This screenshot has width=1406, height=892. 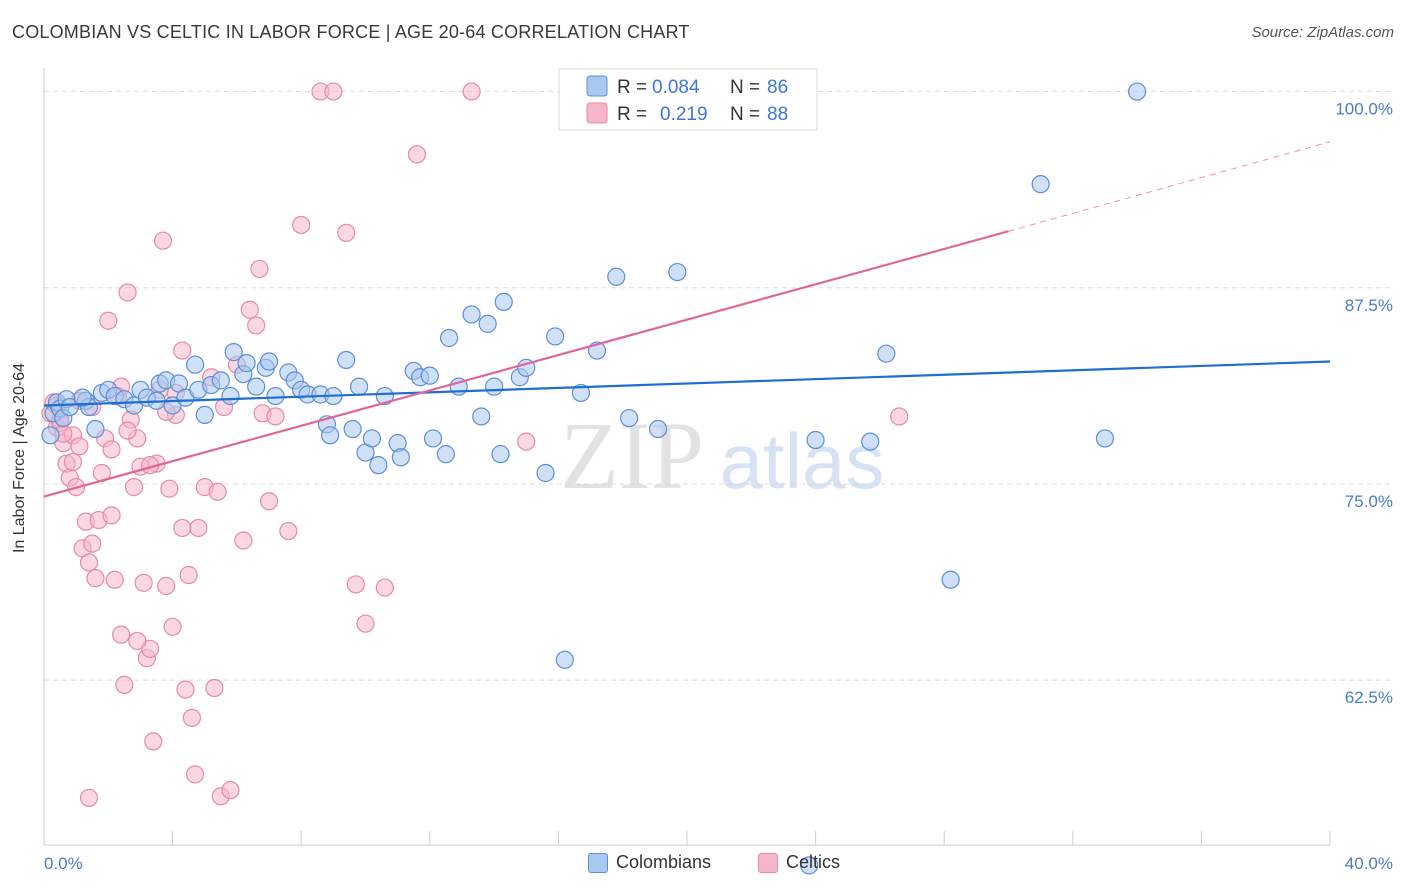 I want to click on bottom-legend-swatch-blue, so click(x=598, y=862).